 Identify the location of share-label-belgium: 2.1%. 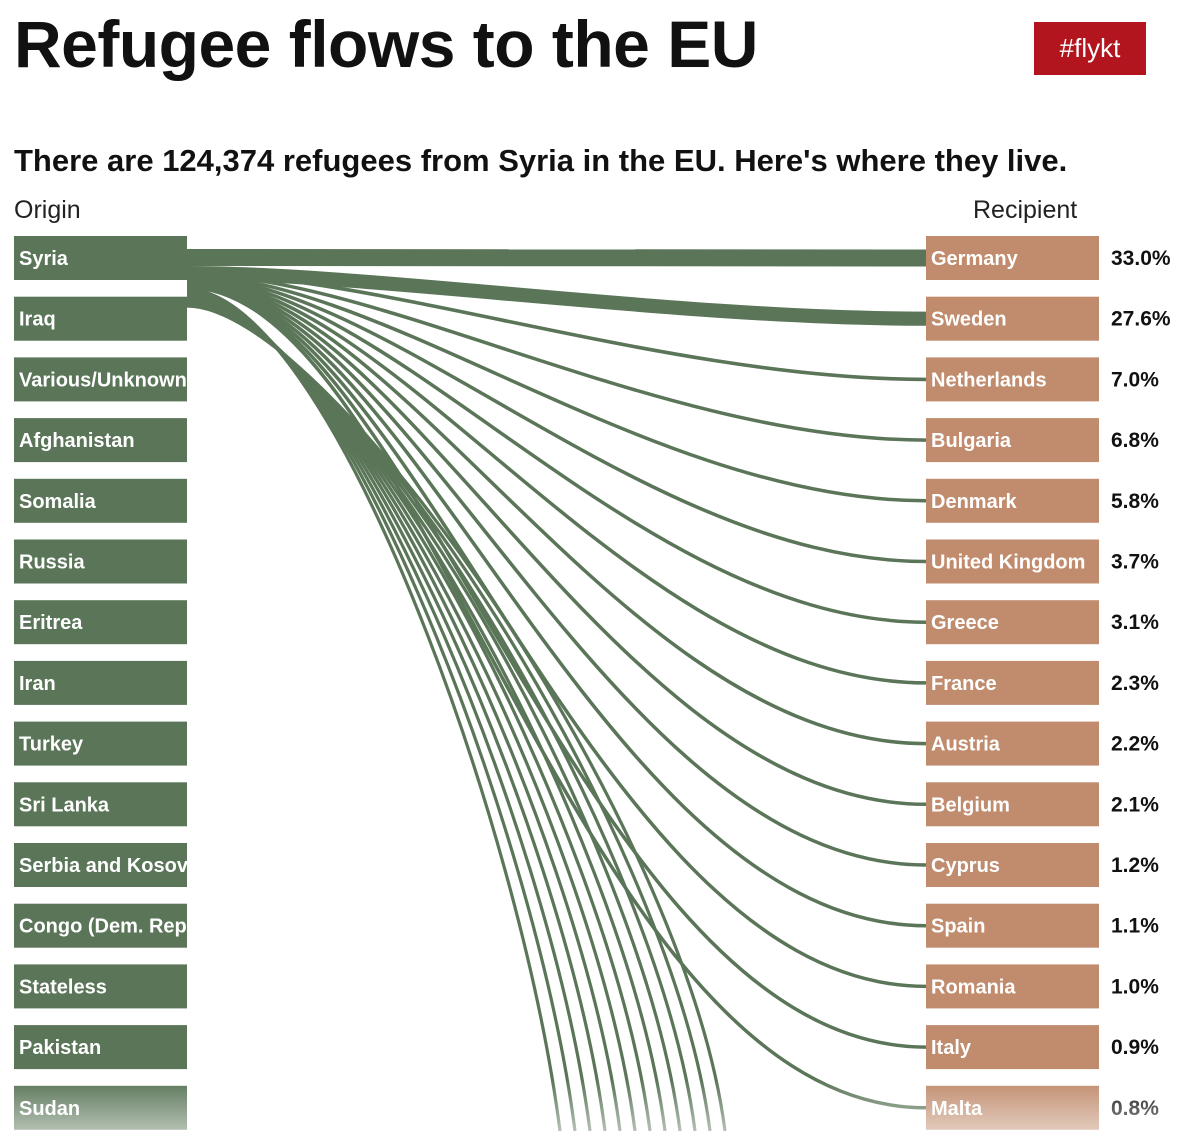
(1135, 804).